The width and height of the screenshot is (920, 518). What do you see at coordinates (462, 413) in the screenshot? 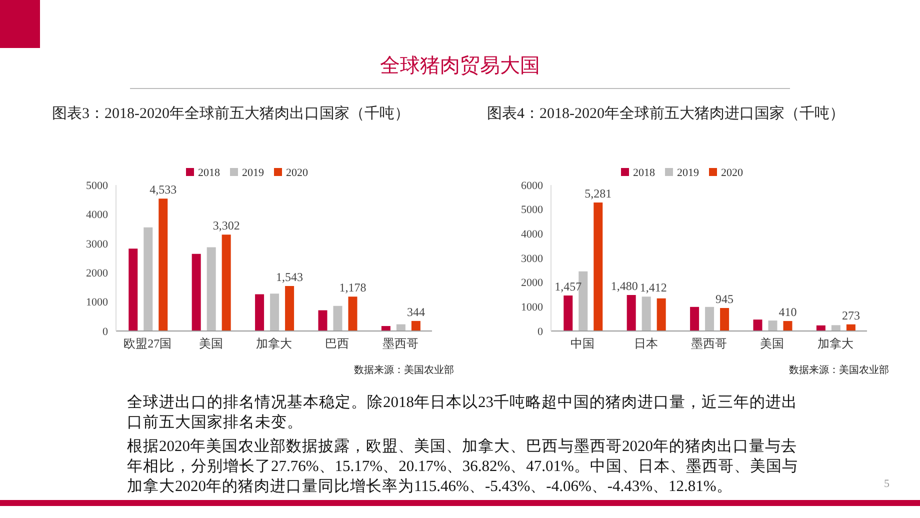
I see `text: 全球进出口的排名情况基本稳定。除2018年日本以23千吨略超中国的猪肉进口量，近三年的进出口前五大国家排名未变。` at bounding box center [462, 413].